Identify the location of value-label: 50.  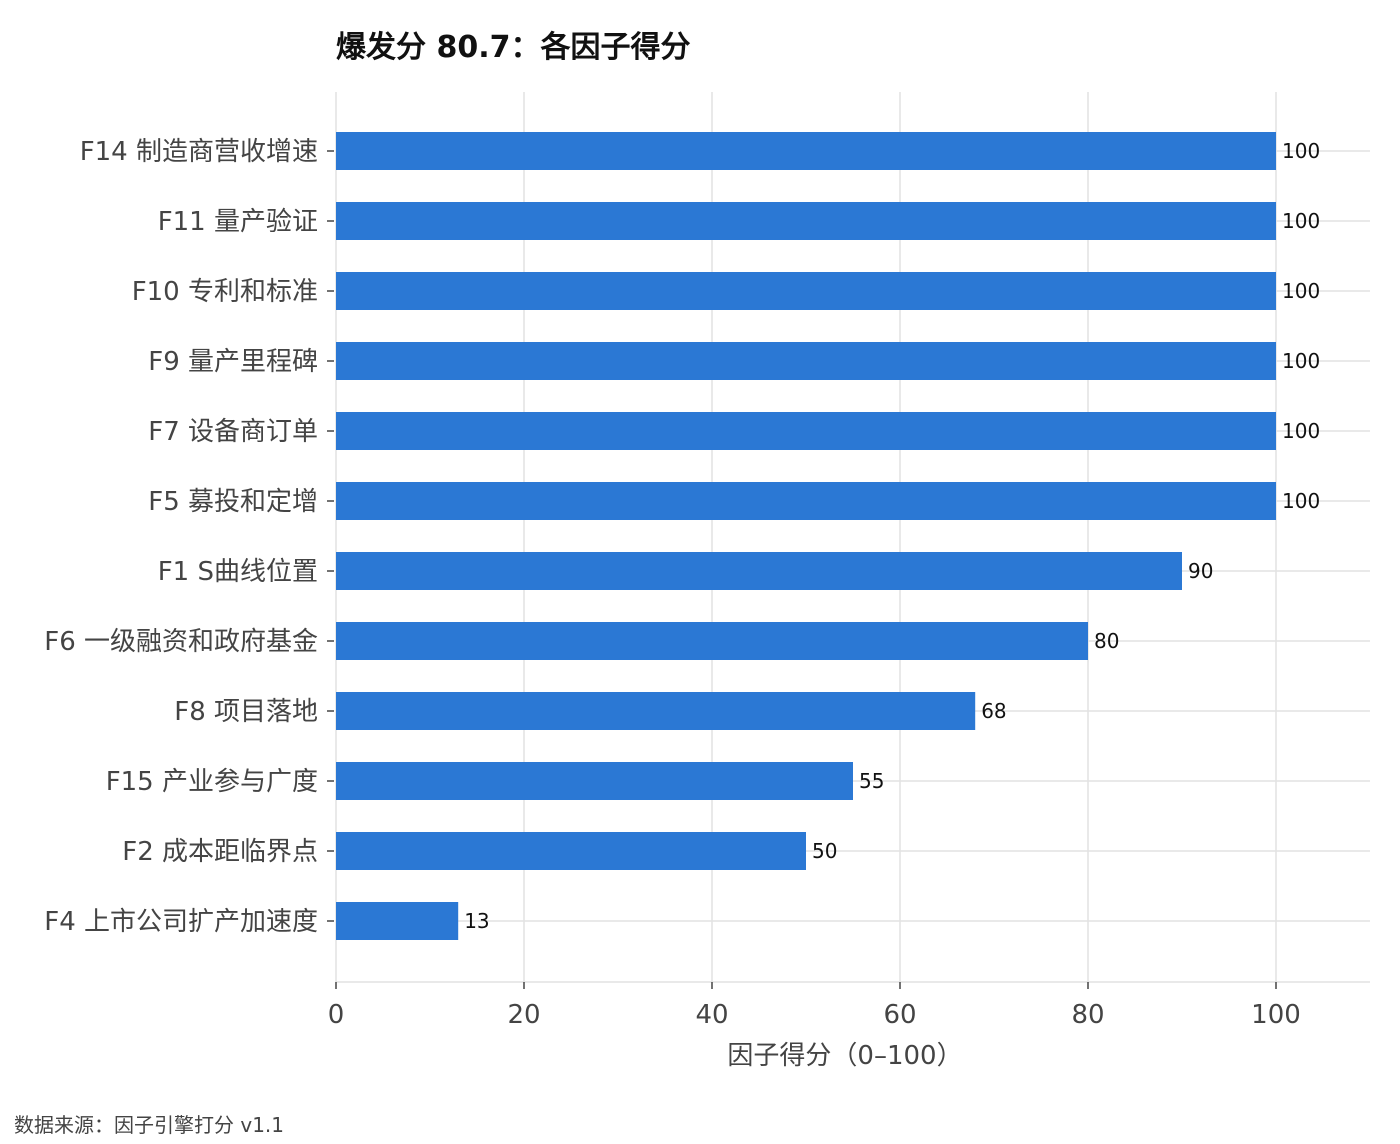
(824, 851).